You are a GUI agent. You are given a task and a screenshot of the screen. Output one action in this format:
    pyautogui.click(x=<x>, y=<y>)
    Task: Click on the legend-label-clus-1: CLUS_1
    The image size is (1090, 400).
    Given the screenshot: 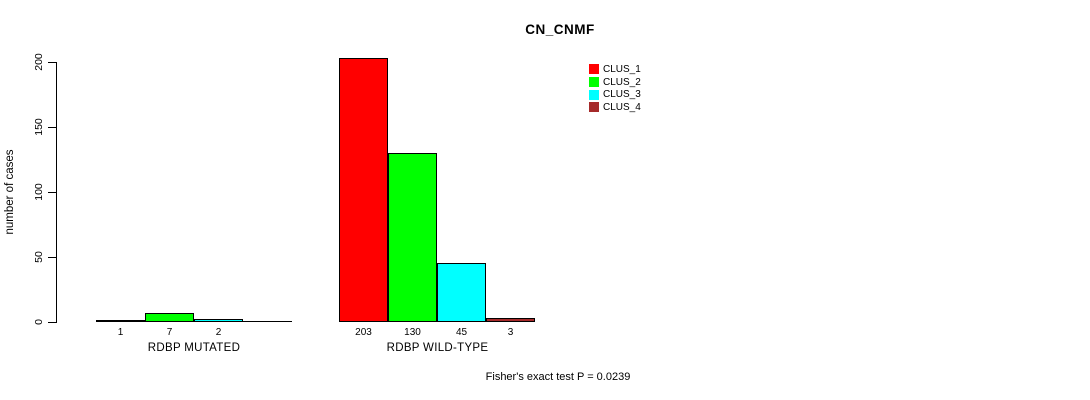 What is the action you would take?
    pyautogui.click(x=622, y=69)
    